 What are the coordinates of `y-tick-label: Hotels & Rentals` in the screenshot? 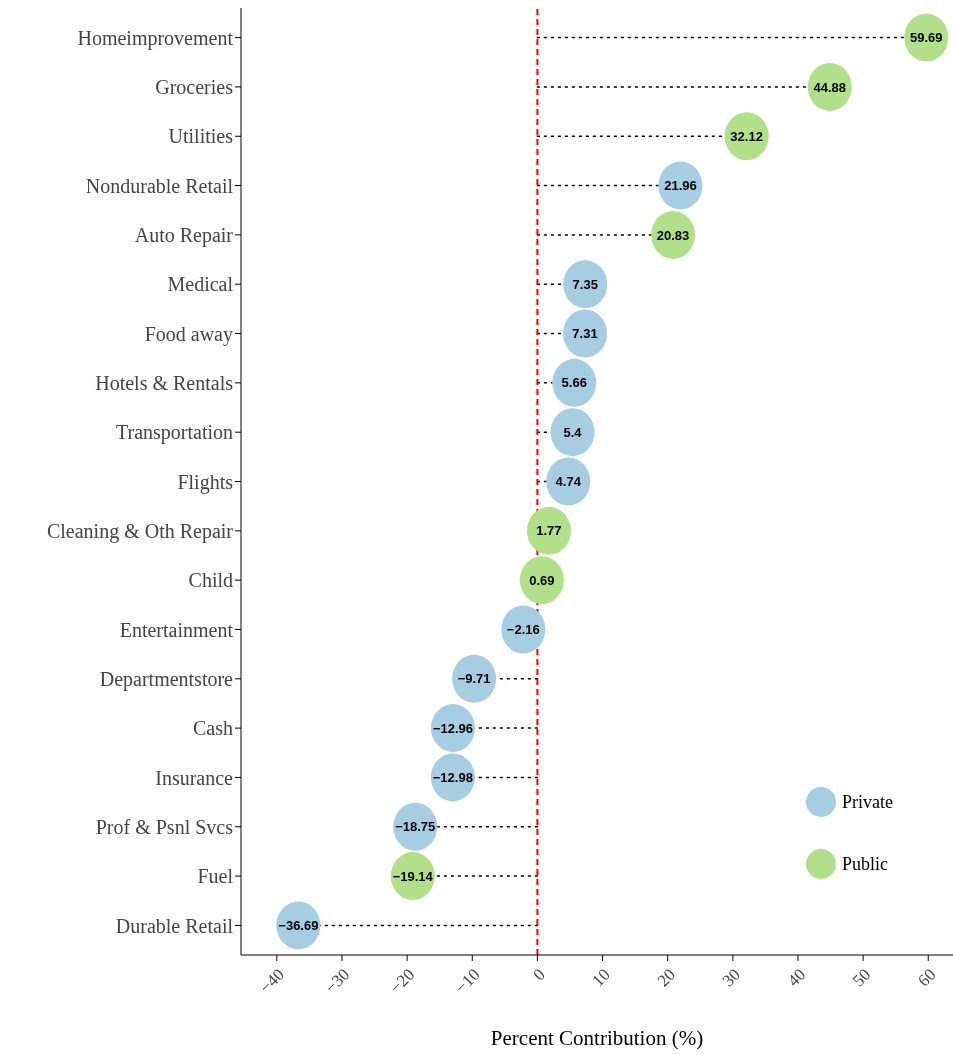 It's located at (164, 382).